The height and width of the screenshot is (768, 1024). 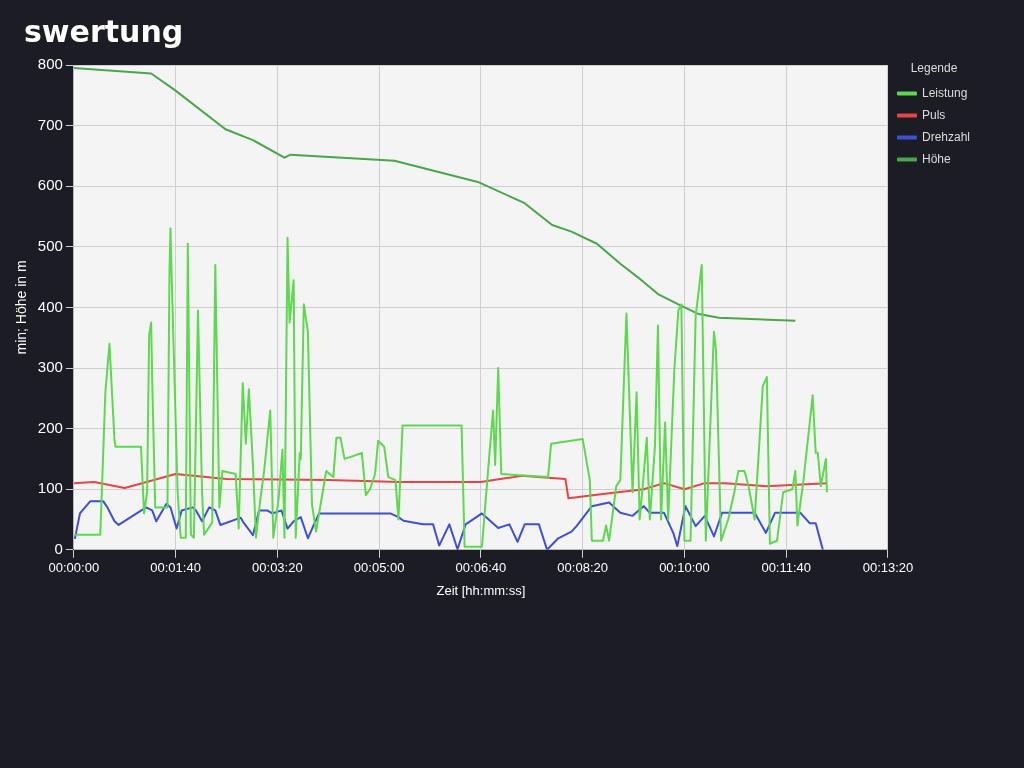 I want to click on y-tick-label: 700, so click(x=50, y=124).